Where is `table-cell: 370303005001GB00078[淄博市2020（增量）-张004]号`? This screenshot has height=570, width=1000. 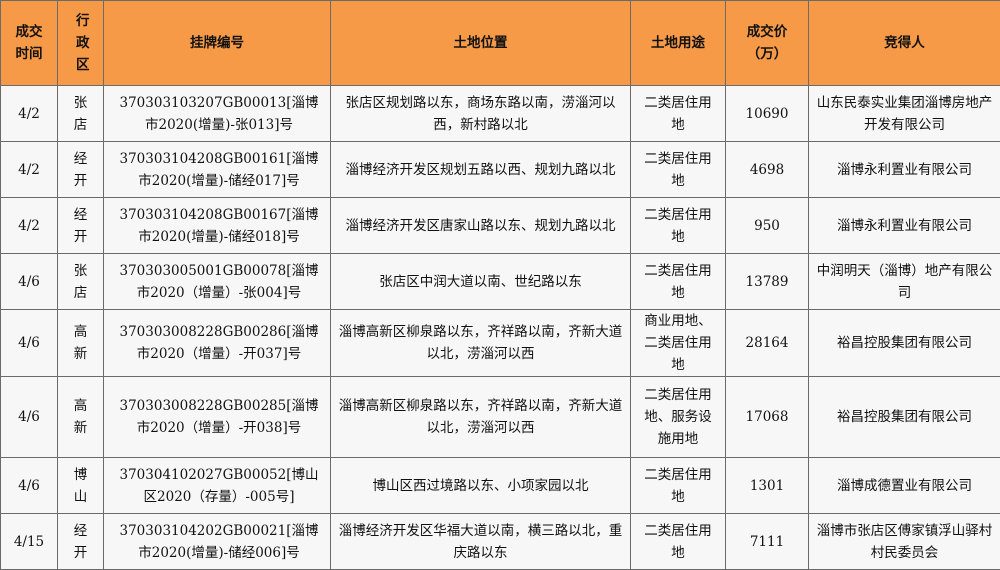
table-cell: 370303005001GB00078[淄博市2020（增量）-张004]号 is located at coordinates (217, 282).